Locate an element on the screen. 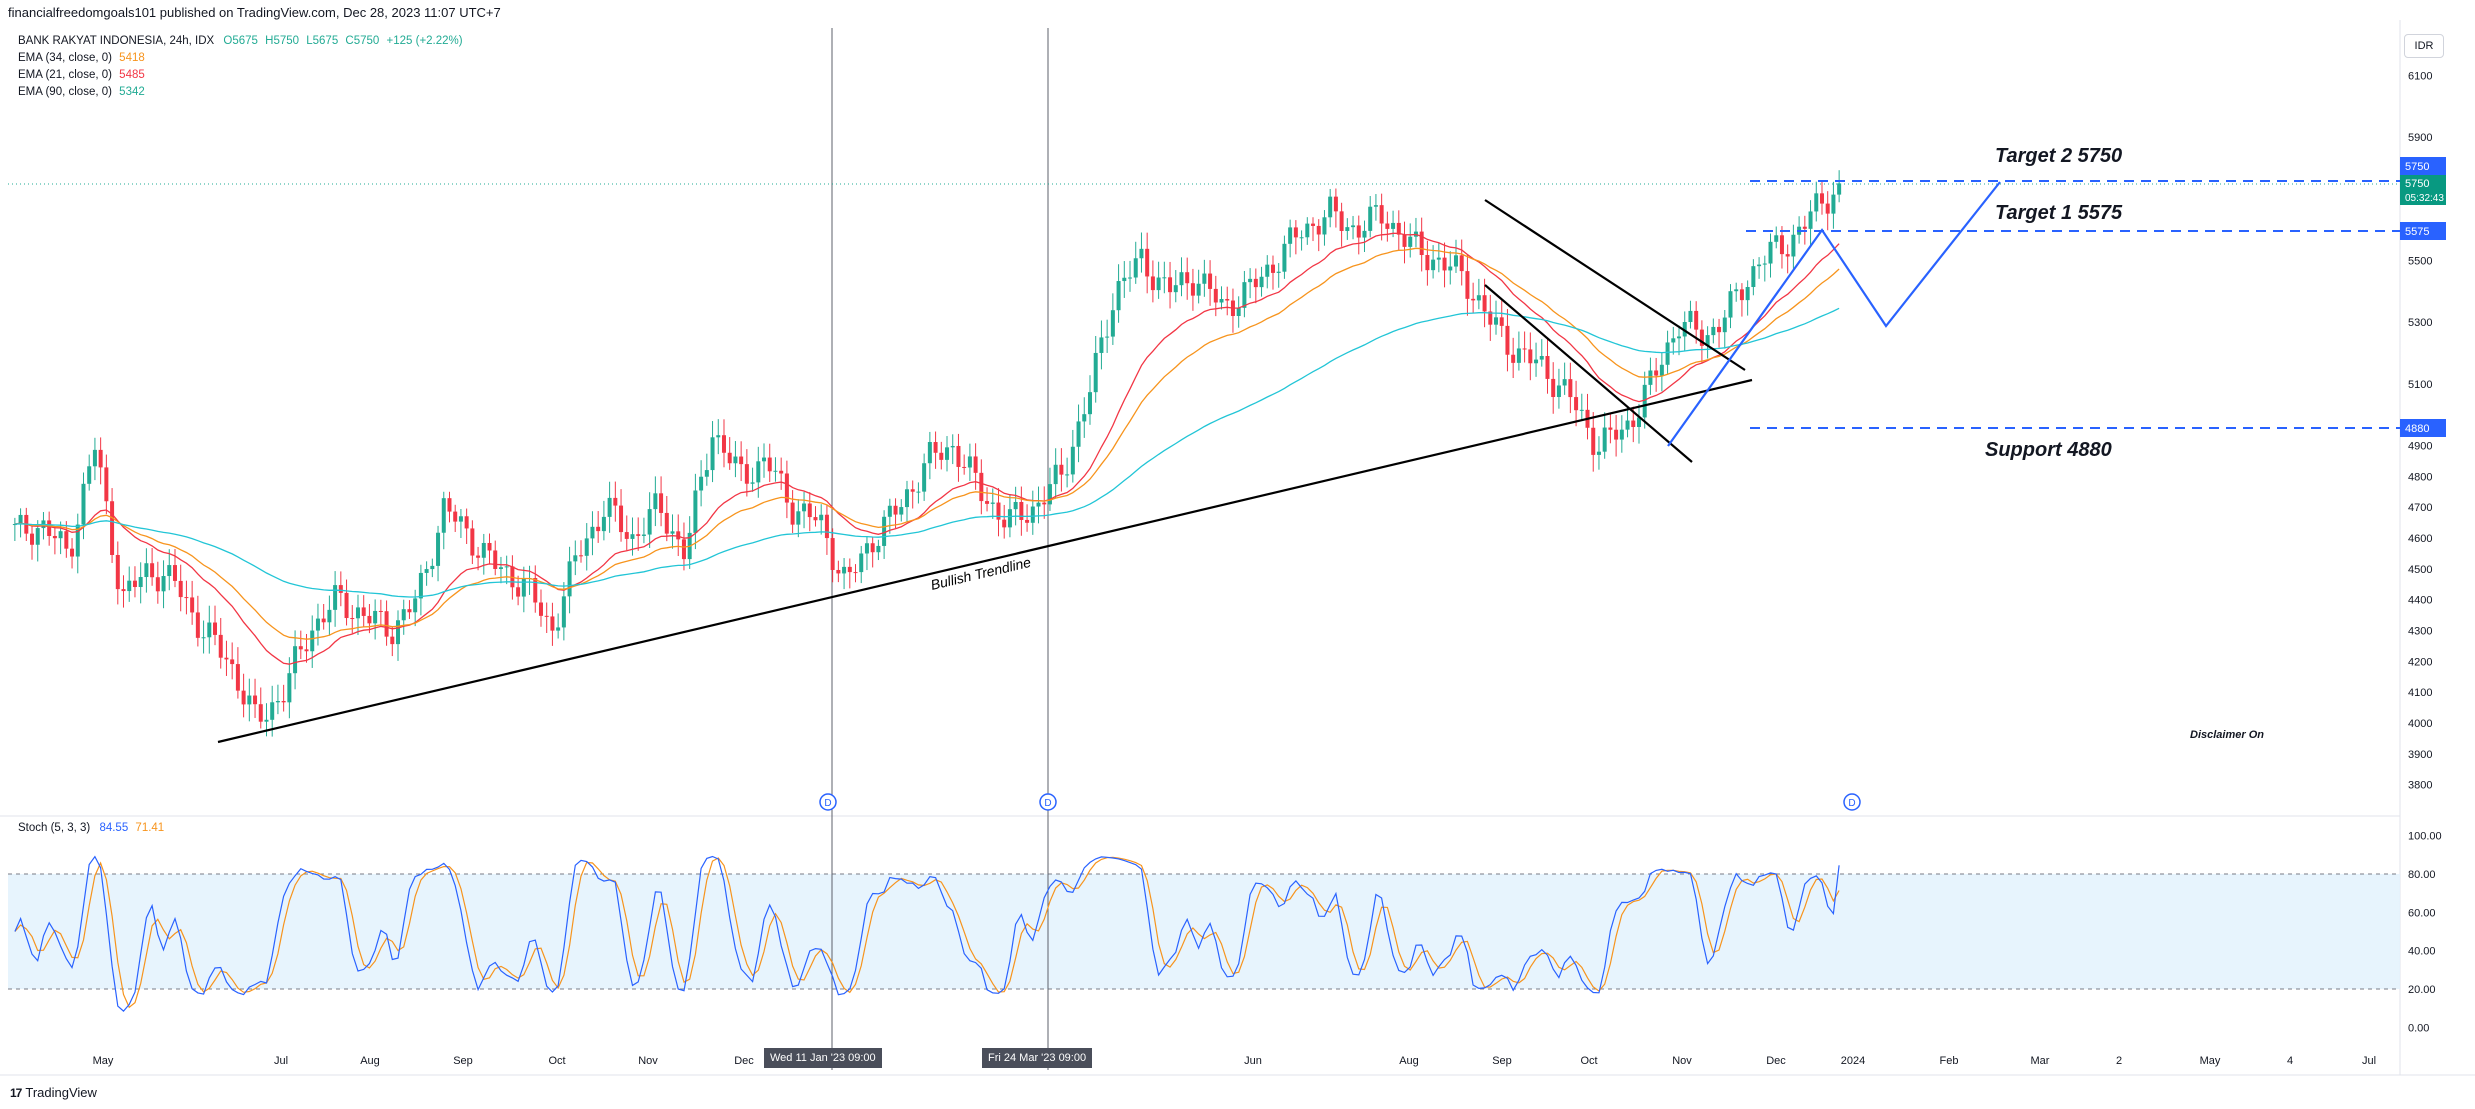 Image resolution: width=2475 pixels, height=1109 pixels. stoch-legend: Stoch (5, 3, 3) 84.55 71.41 is located at coordinates (91, 828).